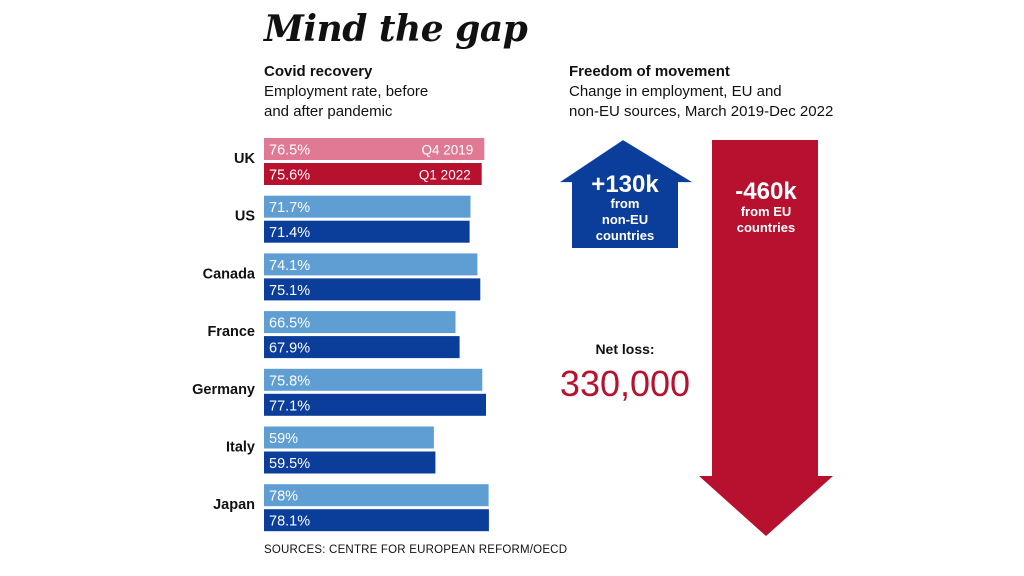  I want to click on left-panel-heading: Covid recovery, so click(318, 71).